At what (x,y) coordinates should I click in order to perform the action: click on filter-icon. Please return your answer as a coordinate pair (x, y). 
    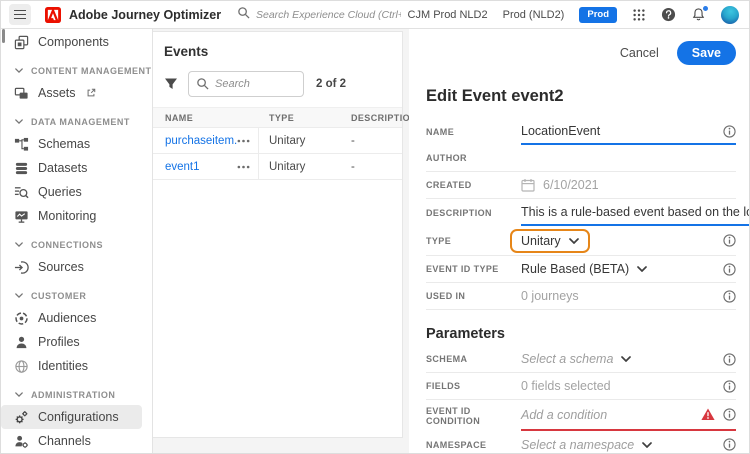
    Looking at the image, I should click on (171, 84).